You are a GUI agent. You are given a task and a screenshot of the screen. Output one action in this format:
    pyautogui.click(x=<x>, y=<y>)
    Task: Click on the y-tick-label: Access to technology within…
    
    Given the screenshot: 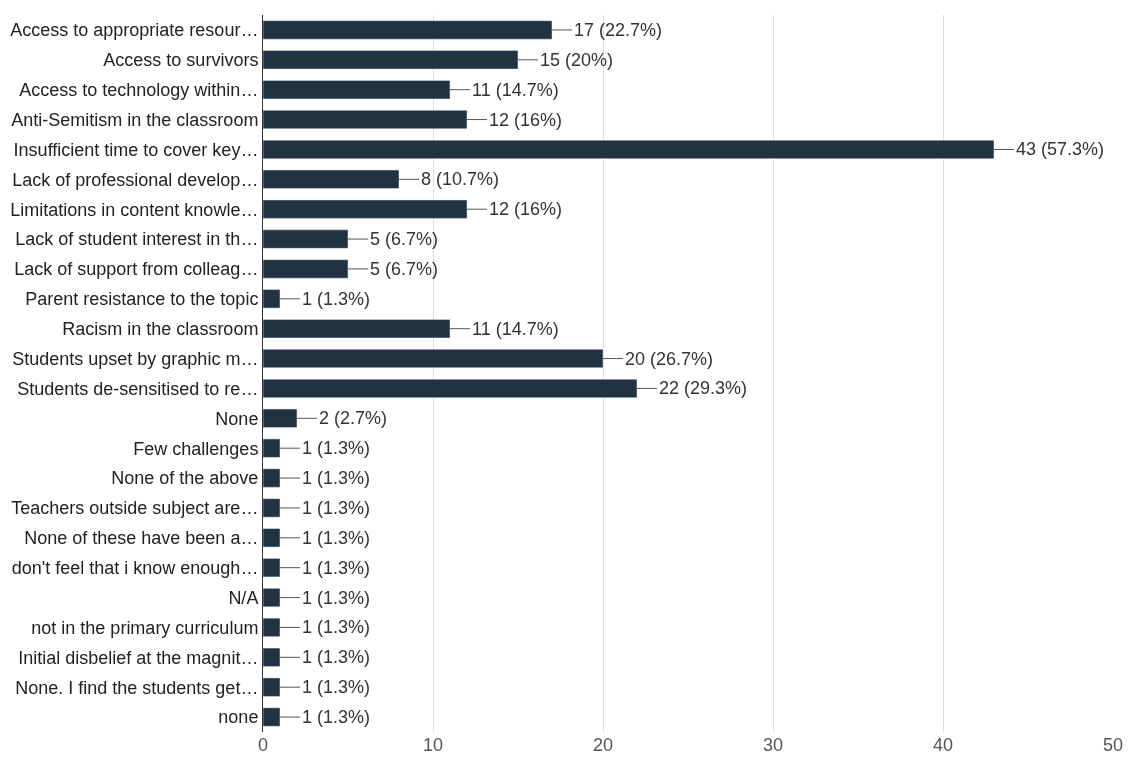 What is the action you would take?
    pyautogui.click(x=139, y=89)
    